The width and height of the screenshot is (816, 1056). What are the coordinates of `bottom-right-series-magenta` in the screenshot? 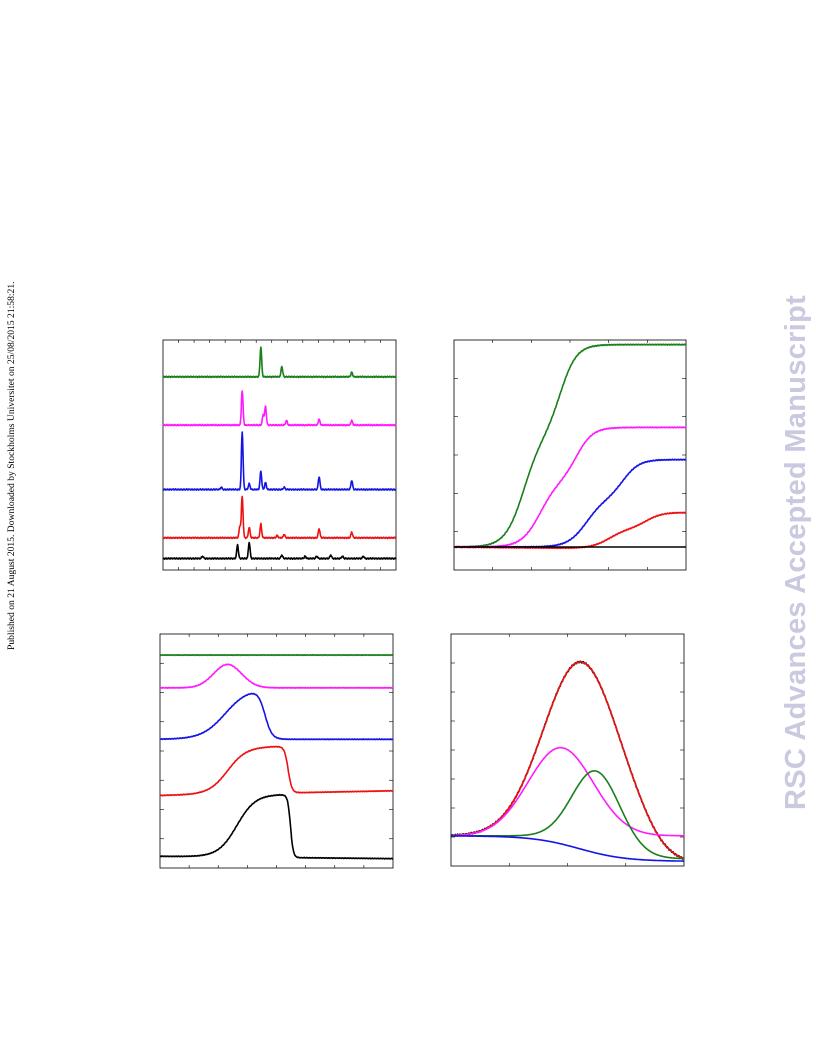 It's located at (567, 791).